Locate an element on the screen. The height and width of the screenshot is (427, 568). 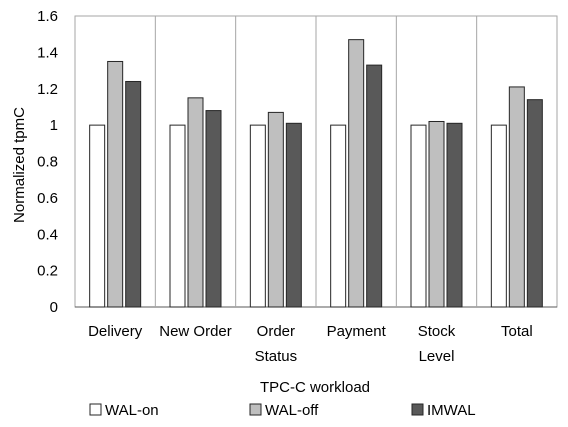
y-tick-label: 1.6 is located at coordinates (47, 16).